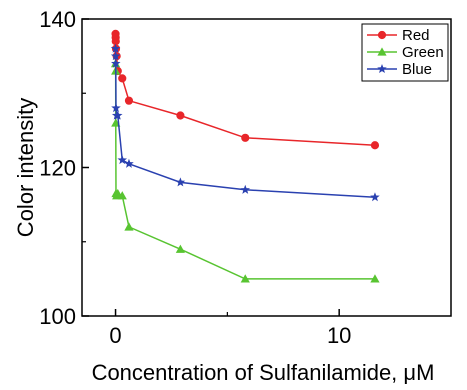  What do you see at coordinates (382, 35) in the screenshot?
I see `legend-red-marker` at bounding box center [382, 35].